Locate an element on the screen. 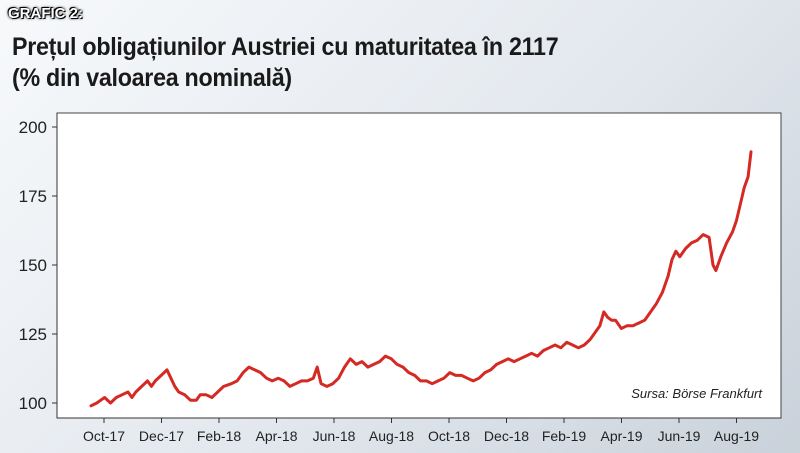 Image resolution: width=800 pixels, height=453 pixels. x-tick-label: Feb-19 is located at coordinates (564, 436).